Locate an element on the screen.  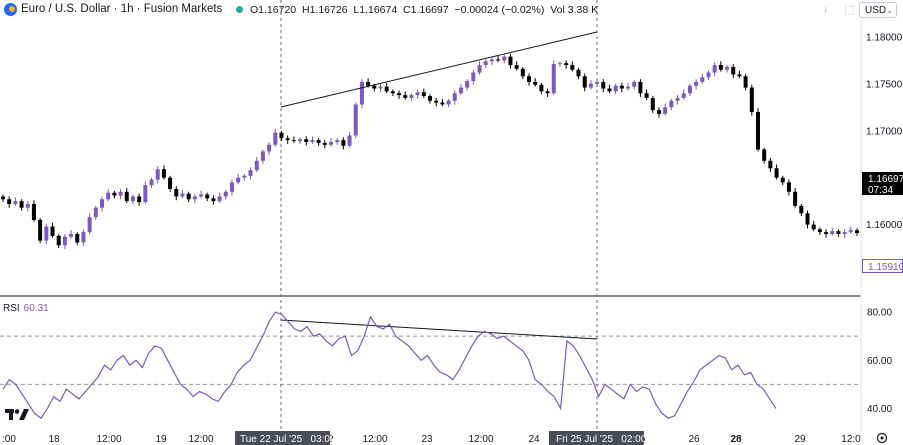
chevron-down-icon: ⌄ is located at coordinates (889, 10).